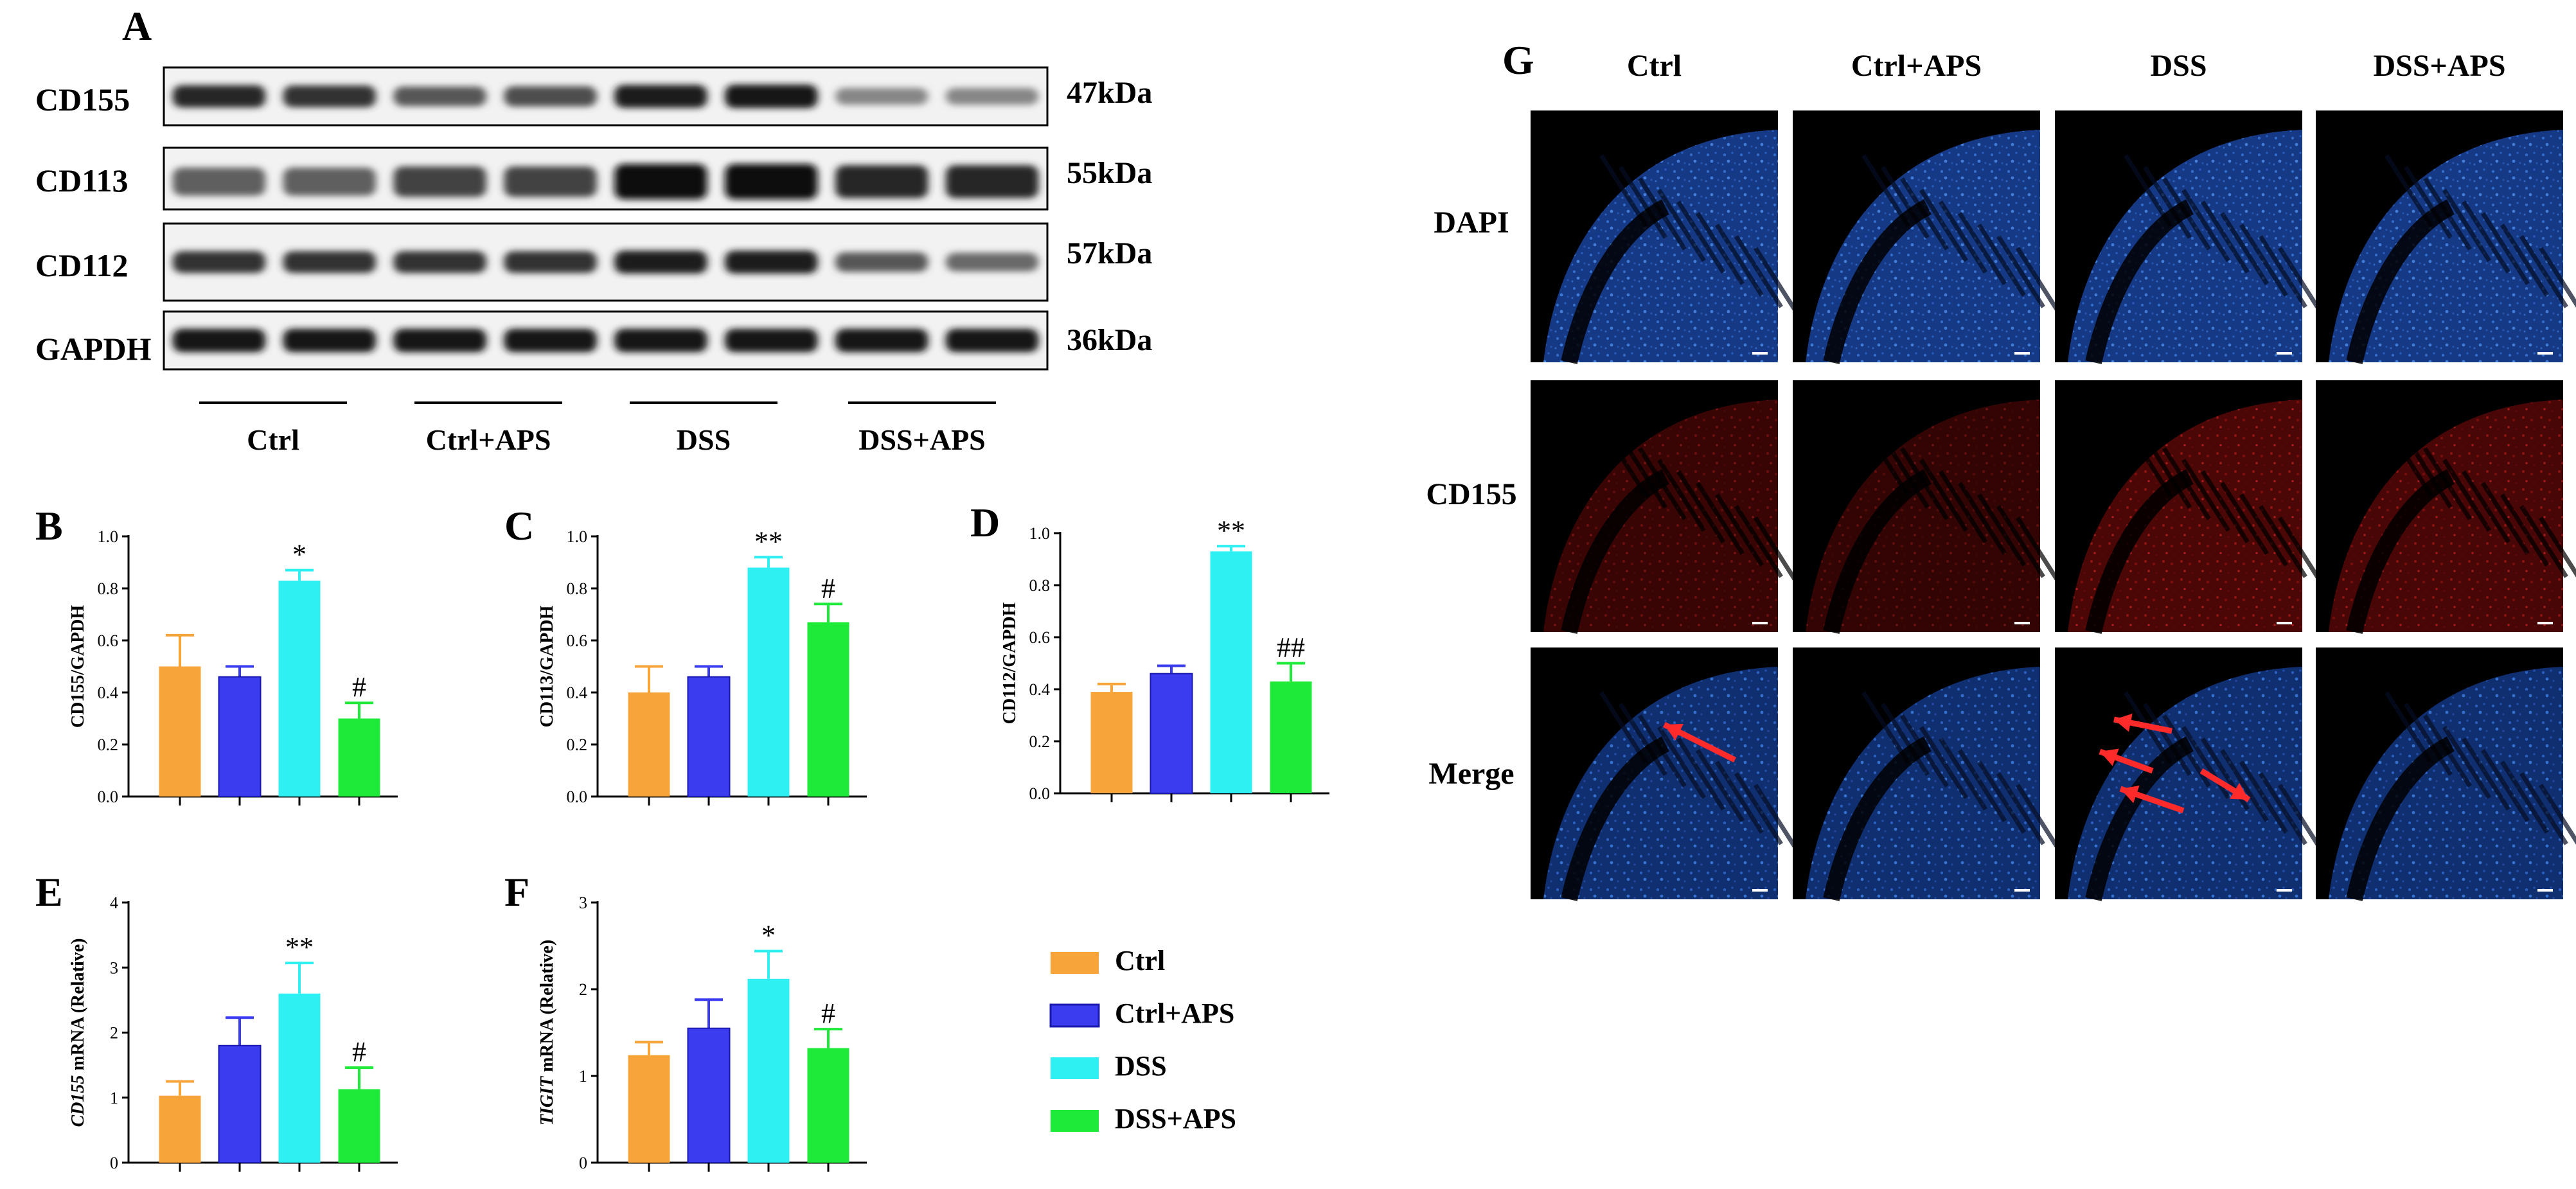 Image resolution: width=2576 pixels, height=1189 pixels. Describe the element at coordinates (1110, 340) in the screenshot. I see `blot-kda-label: 36kDa` at that location.